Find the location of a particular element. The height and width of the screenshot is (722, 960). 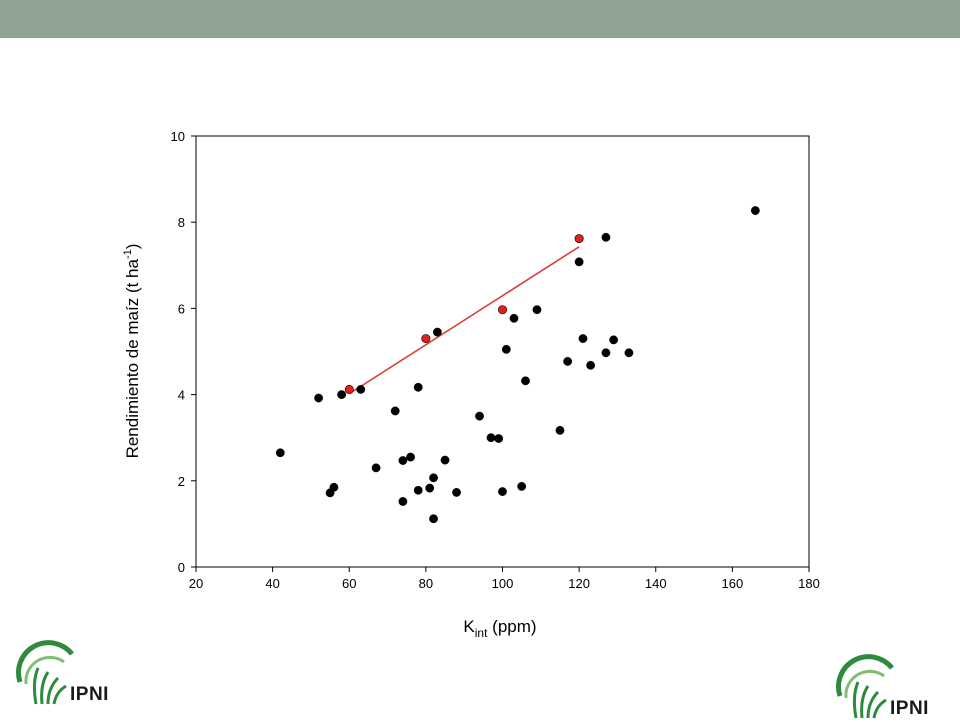

x-axis-title: Kint (ppm) is located at coordinates (499, 628).